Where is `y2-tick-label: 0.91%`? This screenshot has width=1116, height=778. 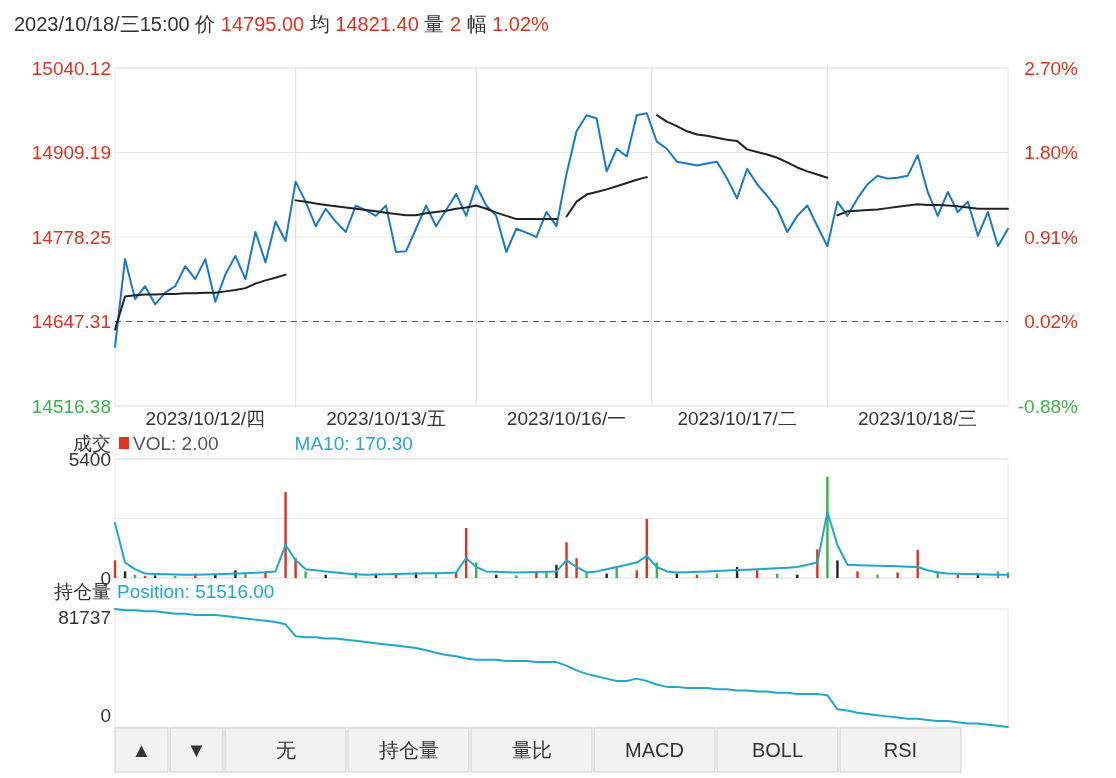
y2-tick-label: 0.91% is located at coordinates (1051, 237).